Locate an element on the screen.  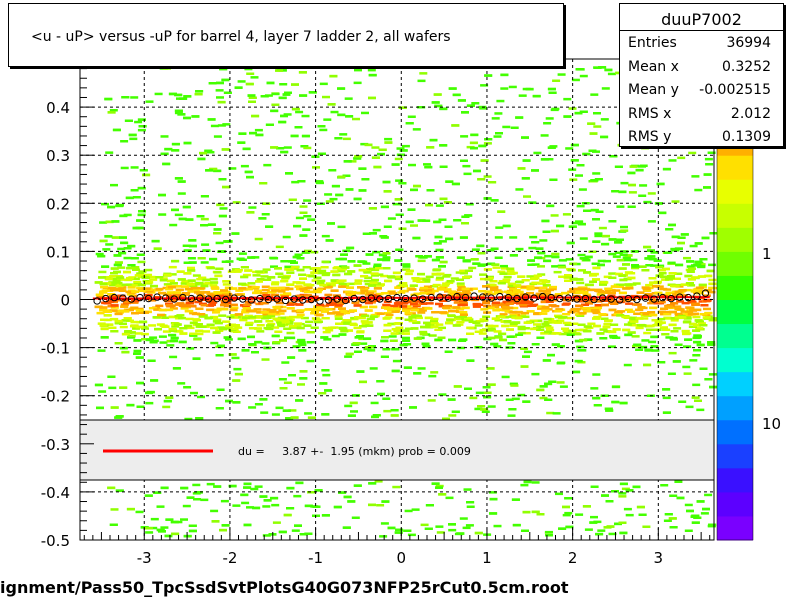
stat-label-rms-x: RMS x is located at coordinates (650, 114).